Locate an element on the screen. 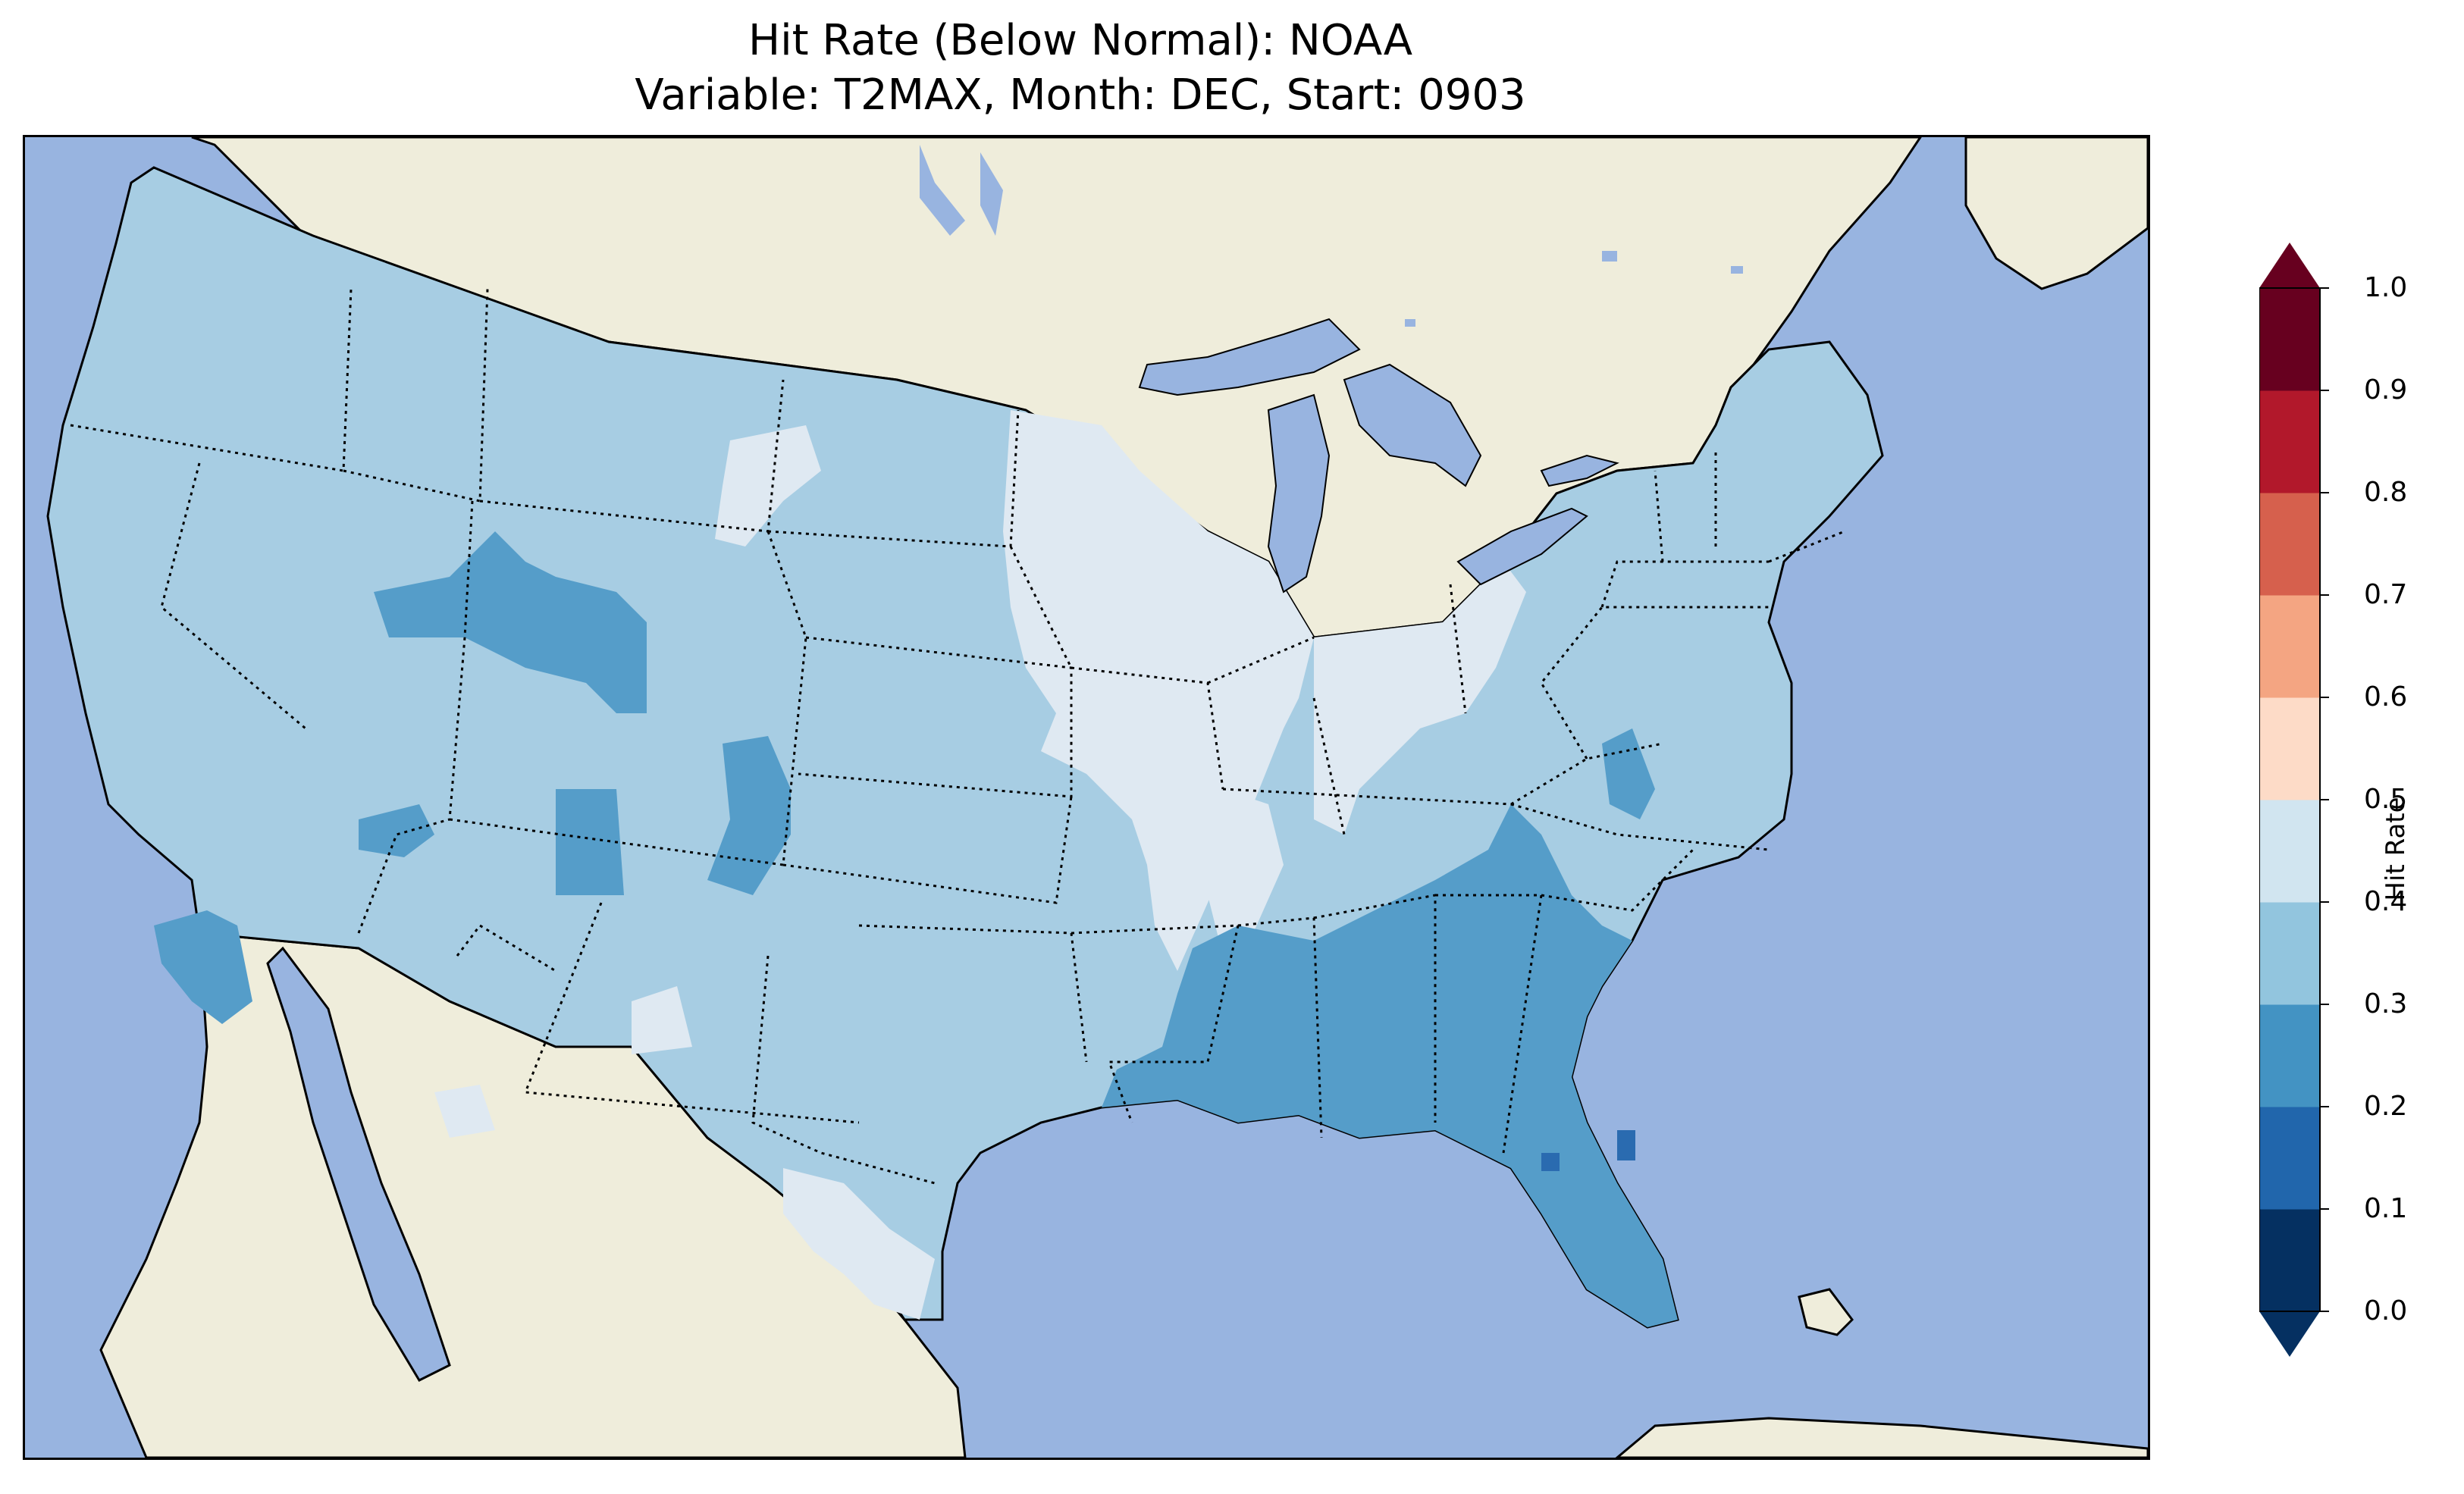 This screenshot has width=2464, height=1494. colorbar-tick-label: 0.1 is located at coordinates (2386, 1208).